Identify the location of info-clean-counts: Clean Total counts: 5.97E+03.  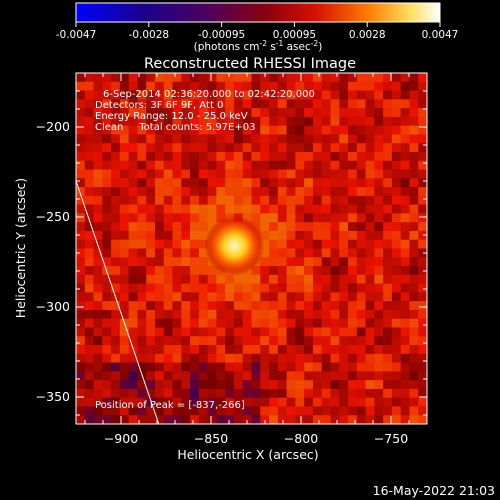
(175, 127).